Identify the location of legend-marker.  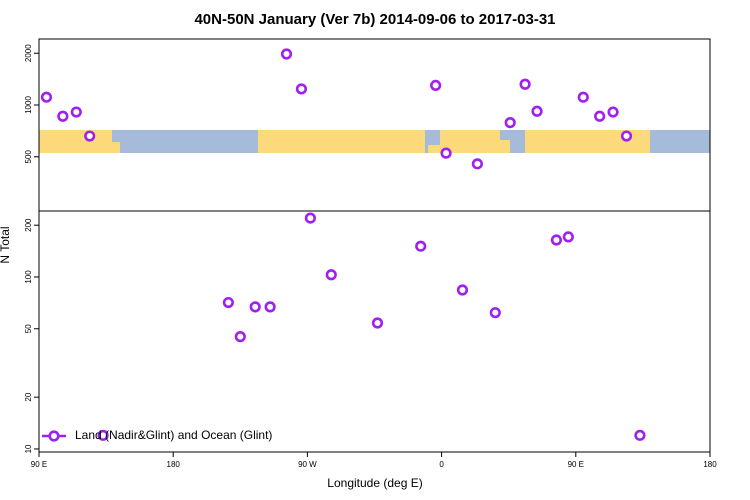
(54, 436).